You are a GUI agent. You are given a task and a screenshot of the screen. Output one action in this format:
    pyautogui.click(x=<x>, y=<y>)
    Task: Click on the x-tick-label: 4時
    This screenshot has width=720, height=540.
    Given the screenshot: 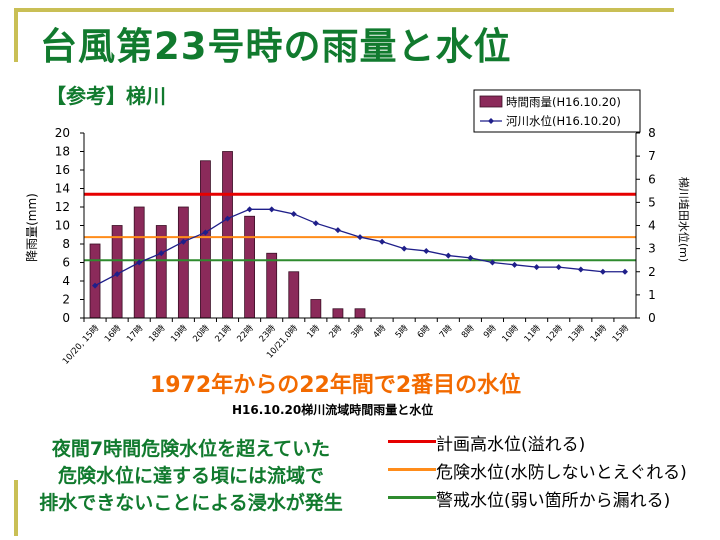 What is the action you would take?
    pyautogui.click(x=380, y=331)
    